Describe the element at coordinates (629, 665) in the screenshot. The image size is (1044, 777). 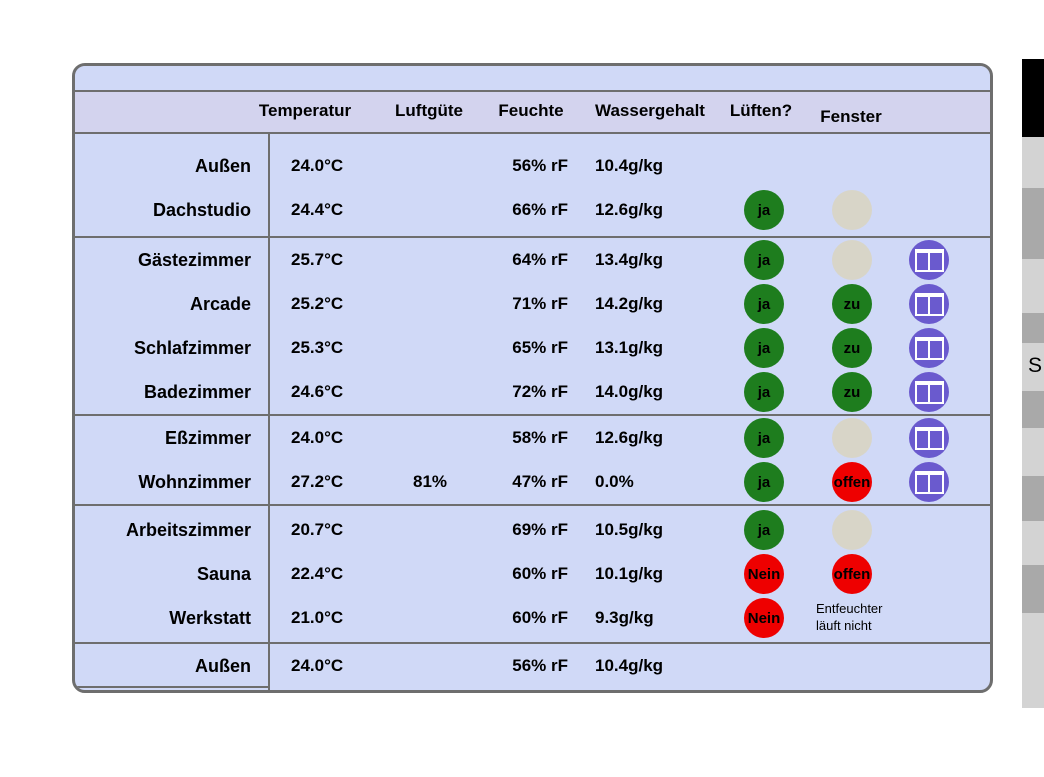
I see `watercontent-value: 10.4g/kg` at that location.